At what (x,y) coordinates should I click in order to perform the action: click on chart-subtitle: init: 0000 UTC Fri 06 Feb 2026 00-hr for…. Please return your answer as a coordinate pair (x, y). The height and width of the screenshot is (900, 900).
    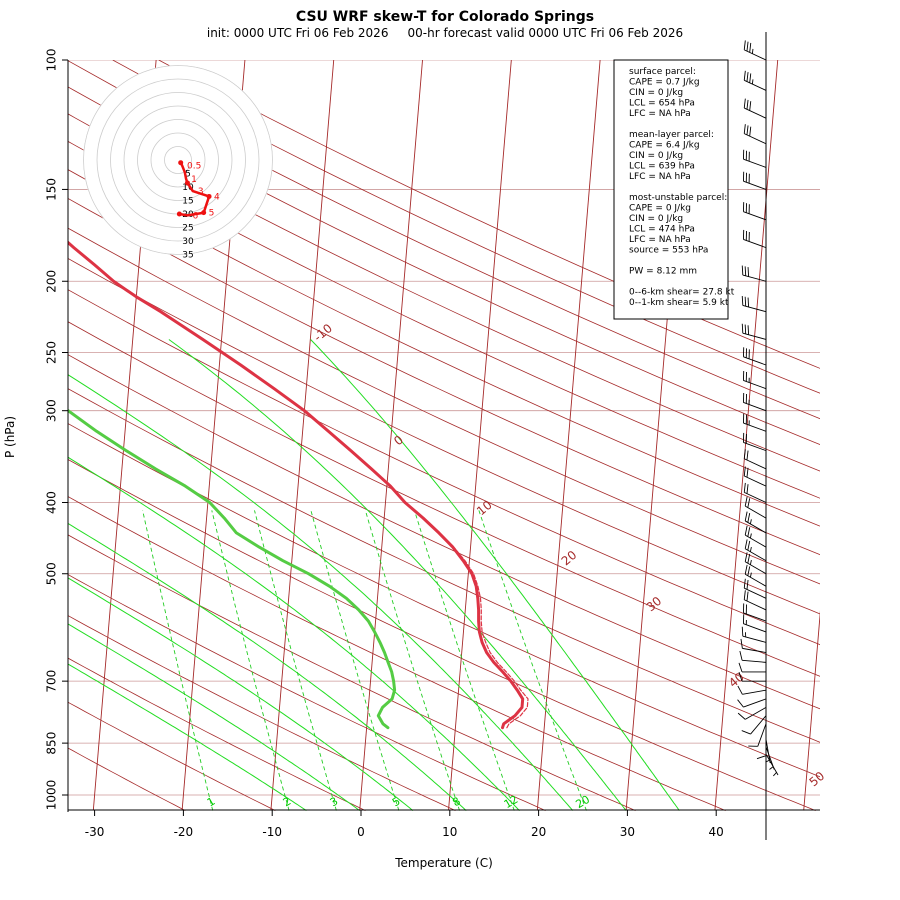
    Looking at the image, I should click on (445, 33).